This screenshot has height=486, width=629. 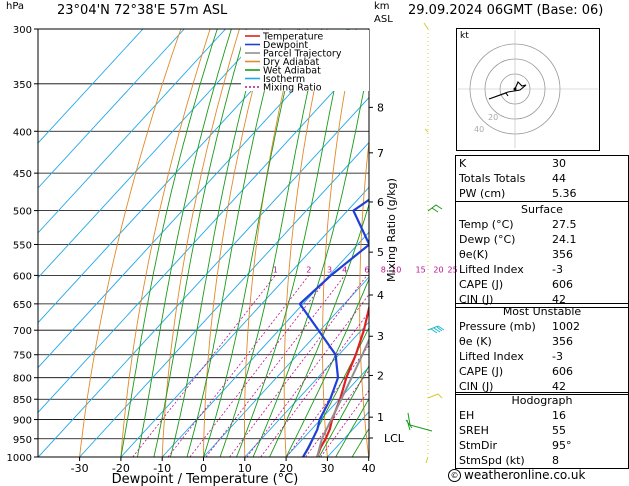 I want to click on dewpoint-series, so click(x=333, y=327).